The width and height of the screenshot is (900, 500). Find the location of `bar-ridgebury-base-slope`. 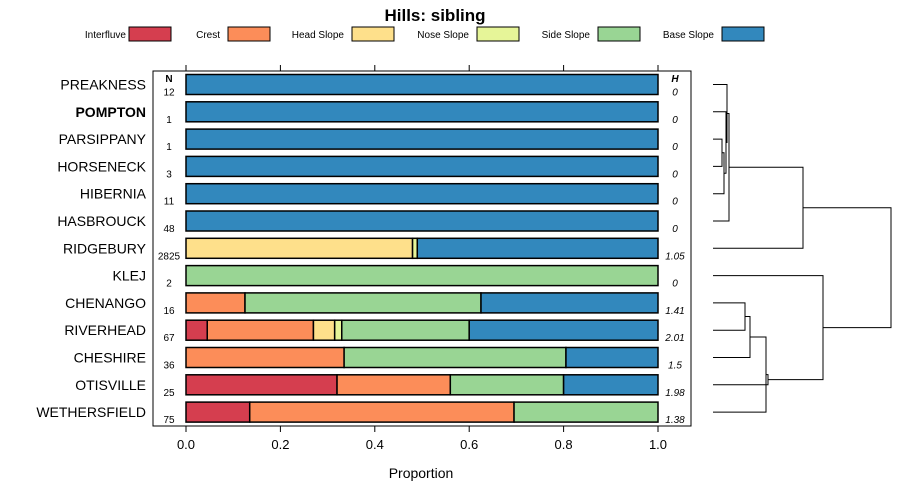

bar-ridgebury-base-slope is located at coordinates (537, 248).